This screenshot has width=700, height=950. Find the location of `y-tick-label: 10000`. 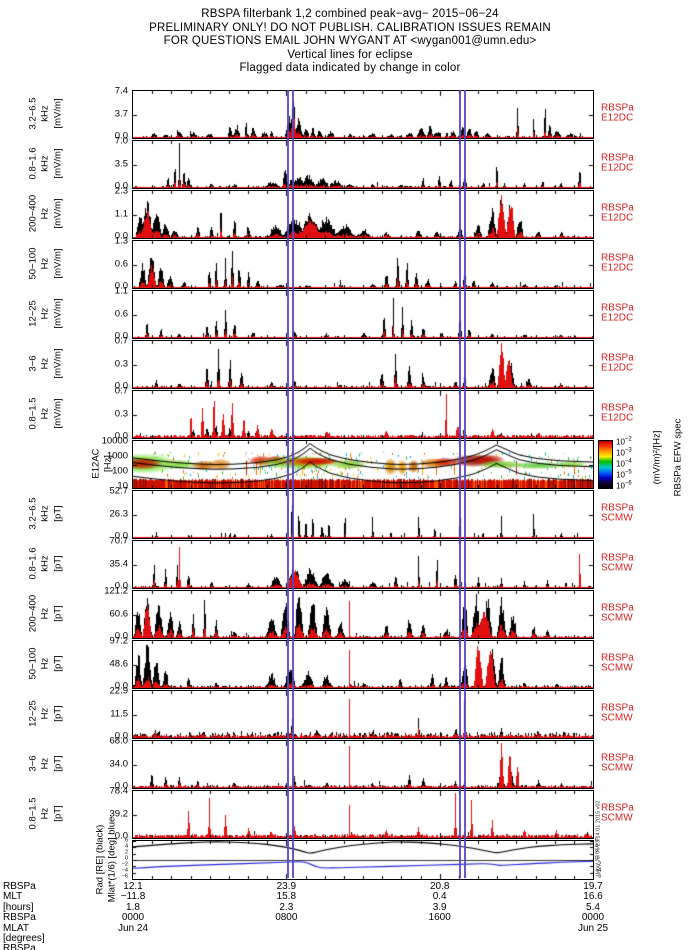

y-tick-label: 10000 is located at coordinates (114, 441).